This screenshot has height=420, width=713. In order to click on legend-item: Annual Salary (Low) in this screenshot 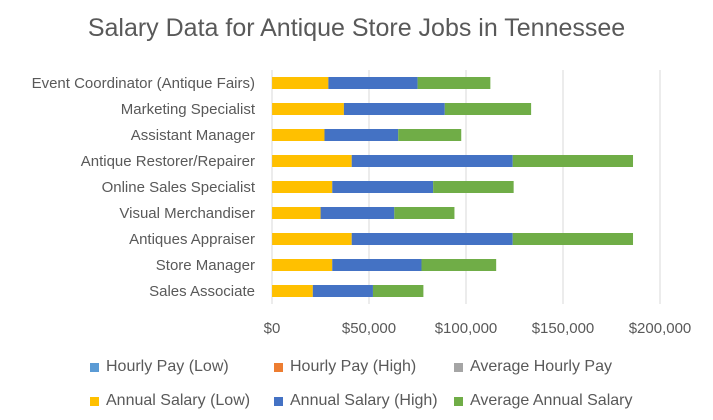, I will do `click(170, 401)`.